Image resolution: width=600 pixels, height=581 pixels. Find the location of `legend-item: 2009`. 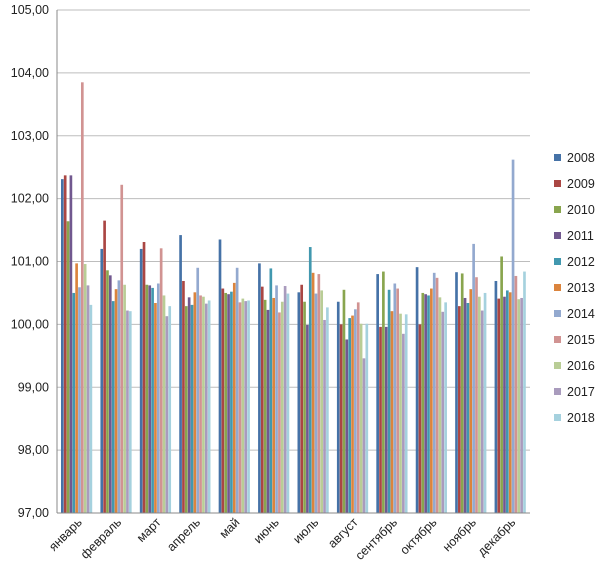

legend-item: 2009 is located at coordinates (574, 184).